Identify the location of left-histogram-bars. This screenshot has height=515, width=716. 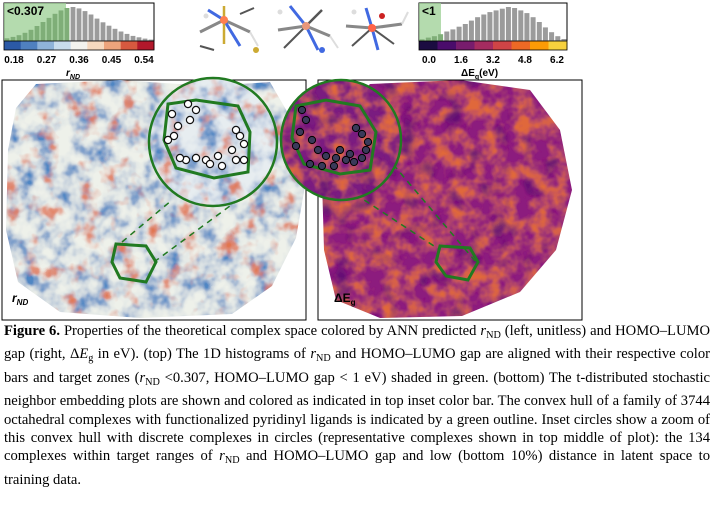
(79, 24).